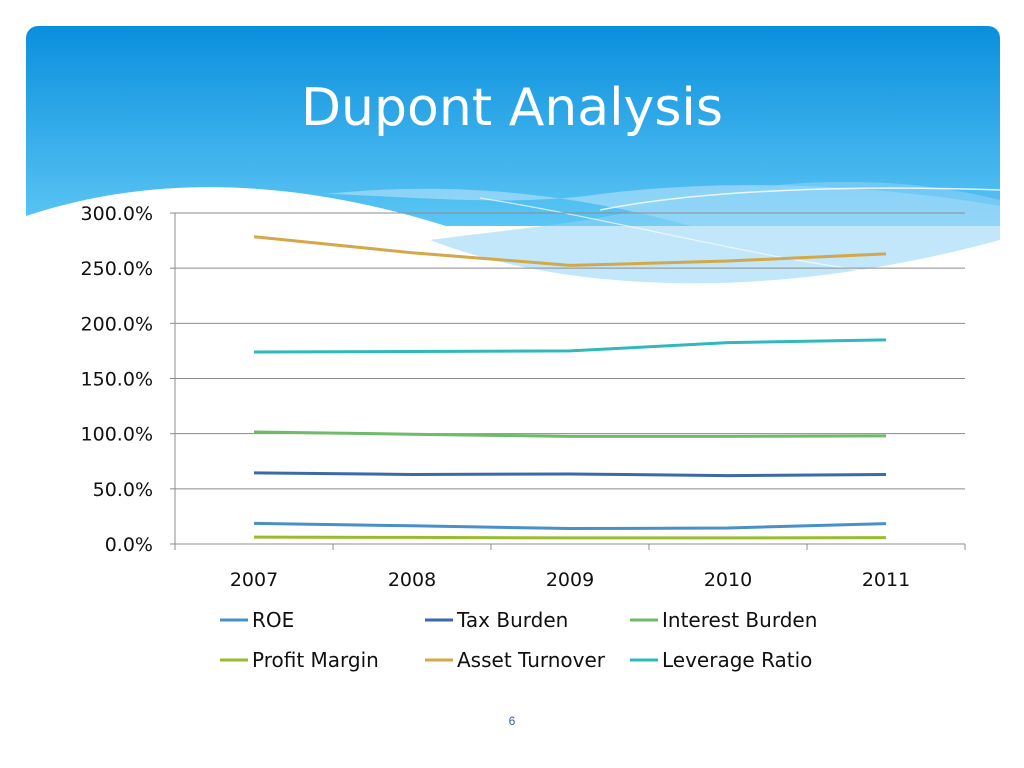 The width and height of the screenshot is (1024, 768). Describe the element at coordinates (512, 721) in the screenshot. I see `page-number: 6` at that location.